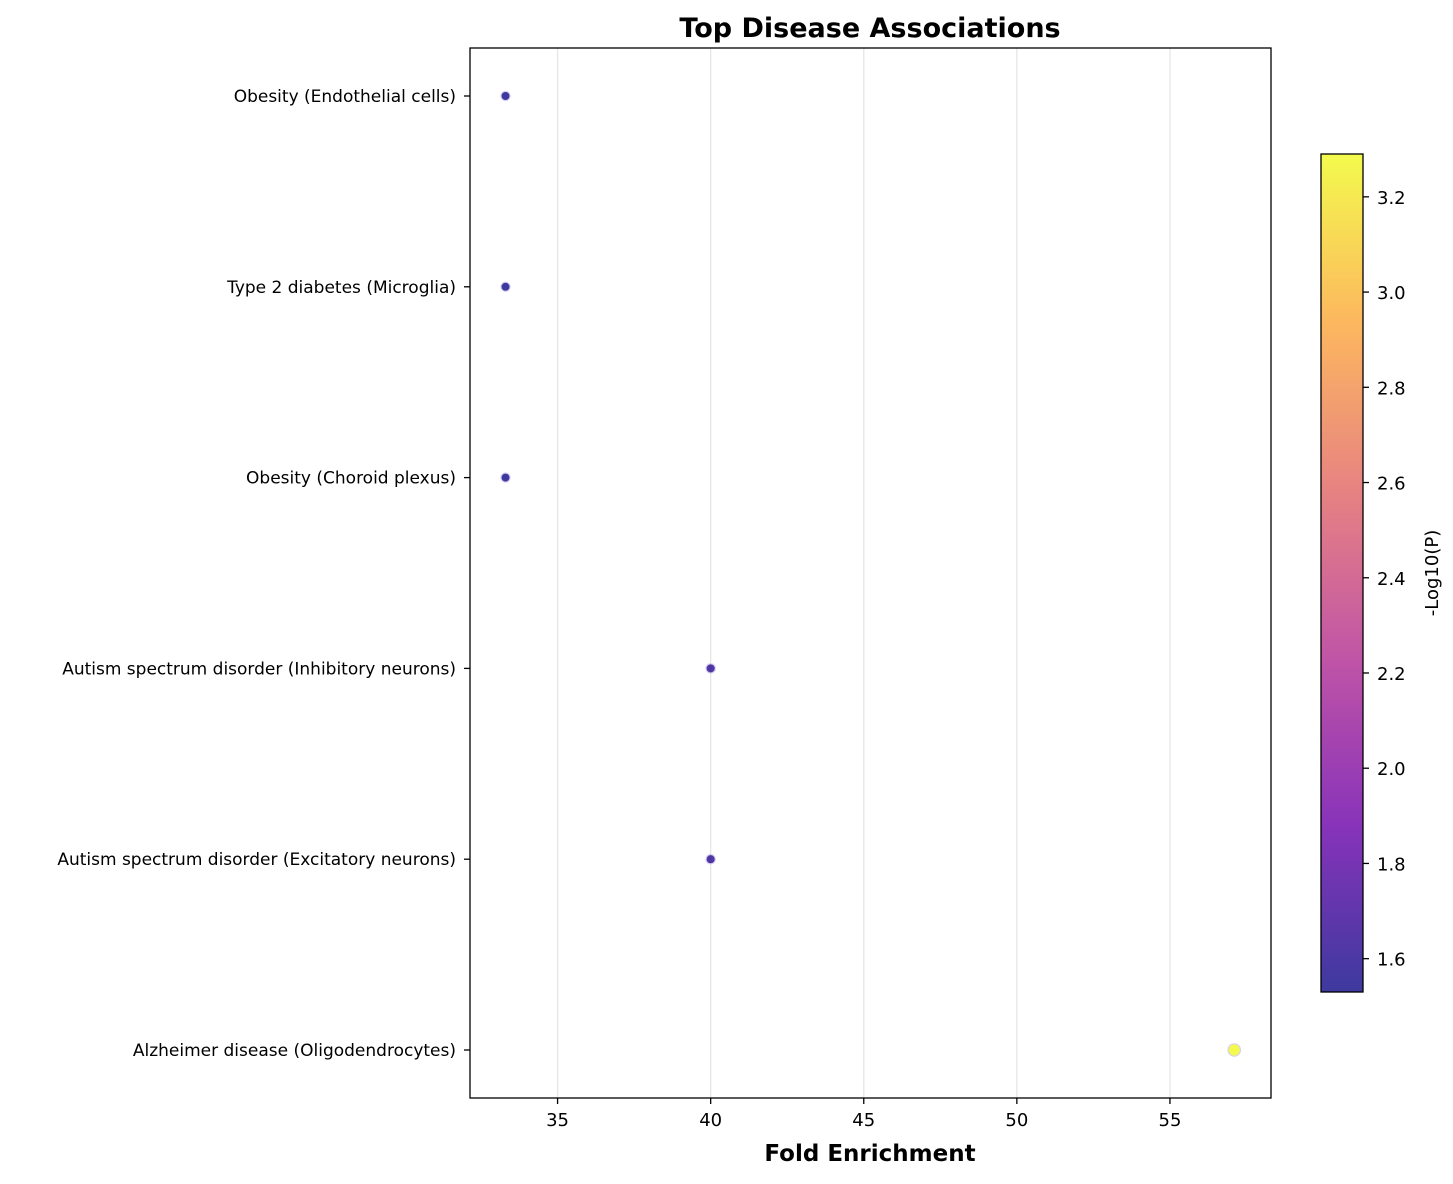 Image resolution: width=1453 pixels, height=1184 pixels. What do you see at coordinates (351, 479) in the screenshot?
I see `y-tick-label: Obesity (Choroid plexus)` at bounding box center [351, 479].